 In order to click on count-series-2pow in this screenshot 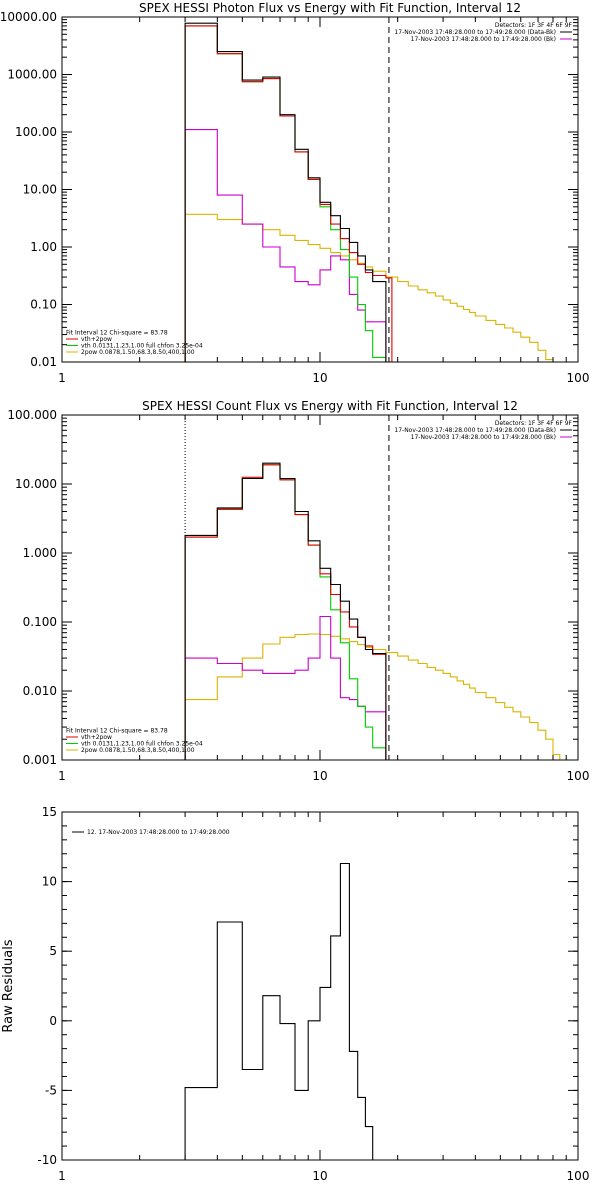, I will do `click(375, 696)`.